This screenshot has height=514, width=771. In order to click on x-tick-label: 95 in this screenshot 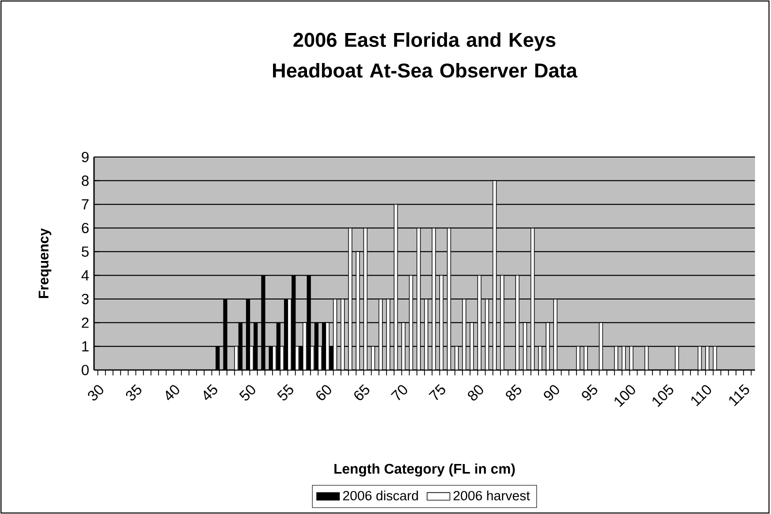, I will do `click(590, 392)`.